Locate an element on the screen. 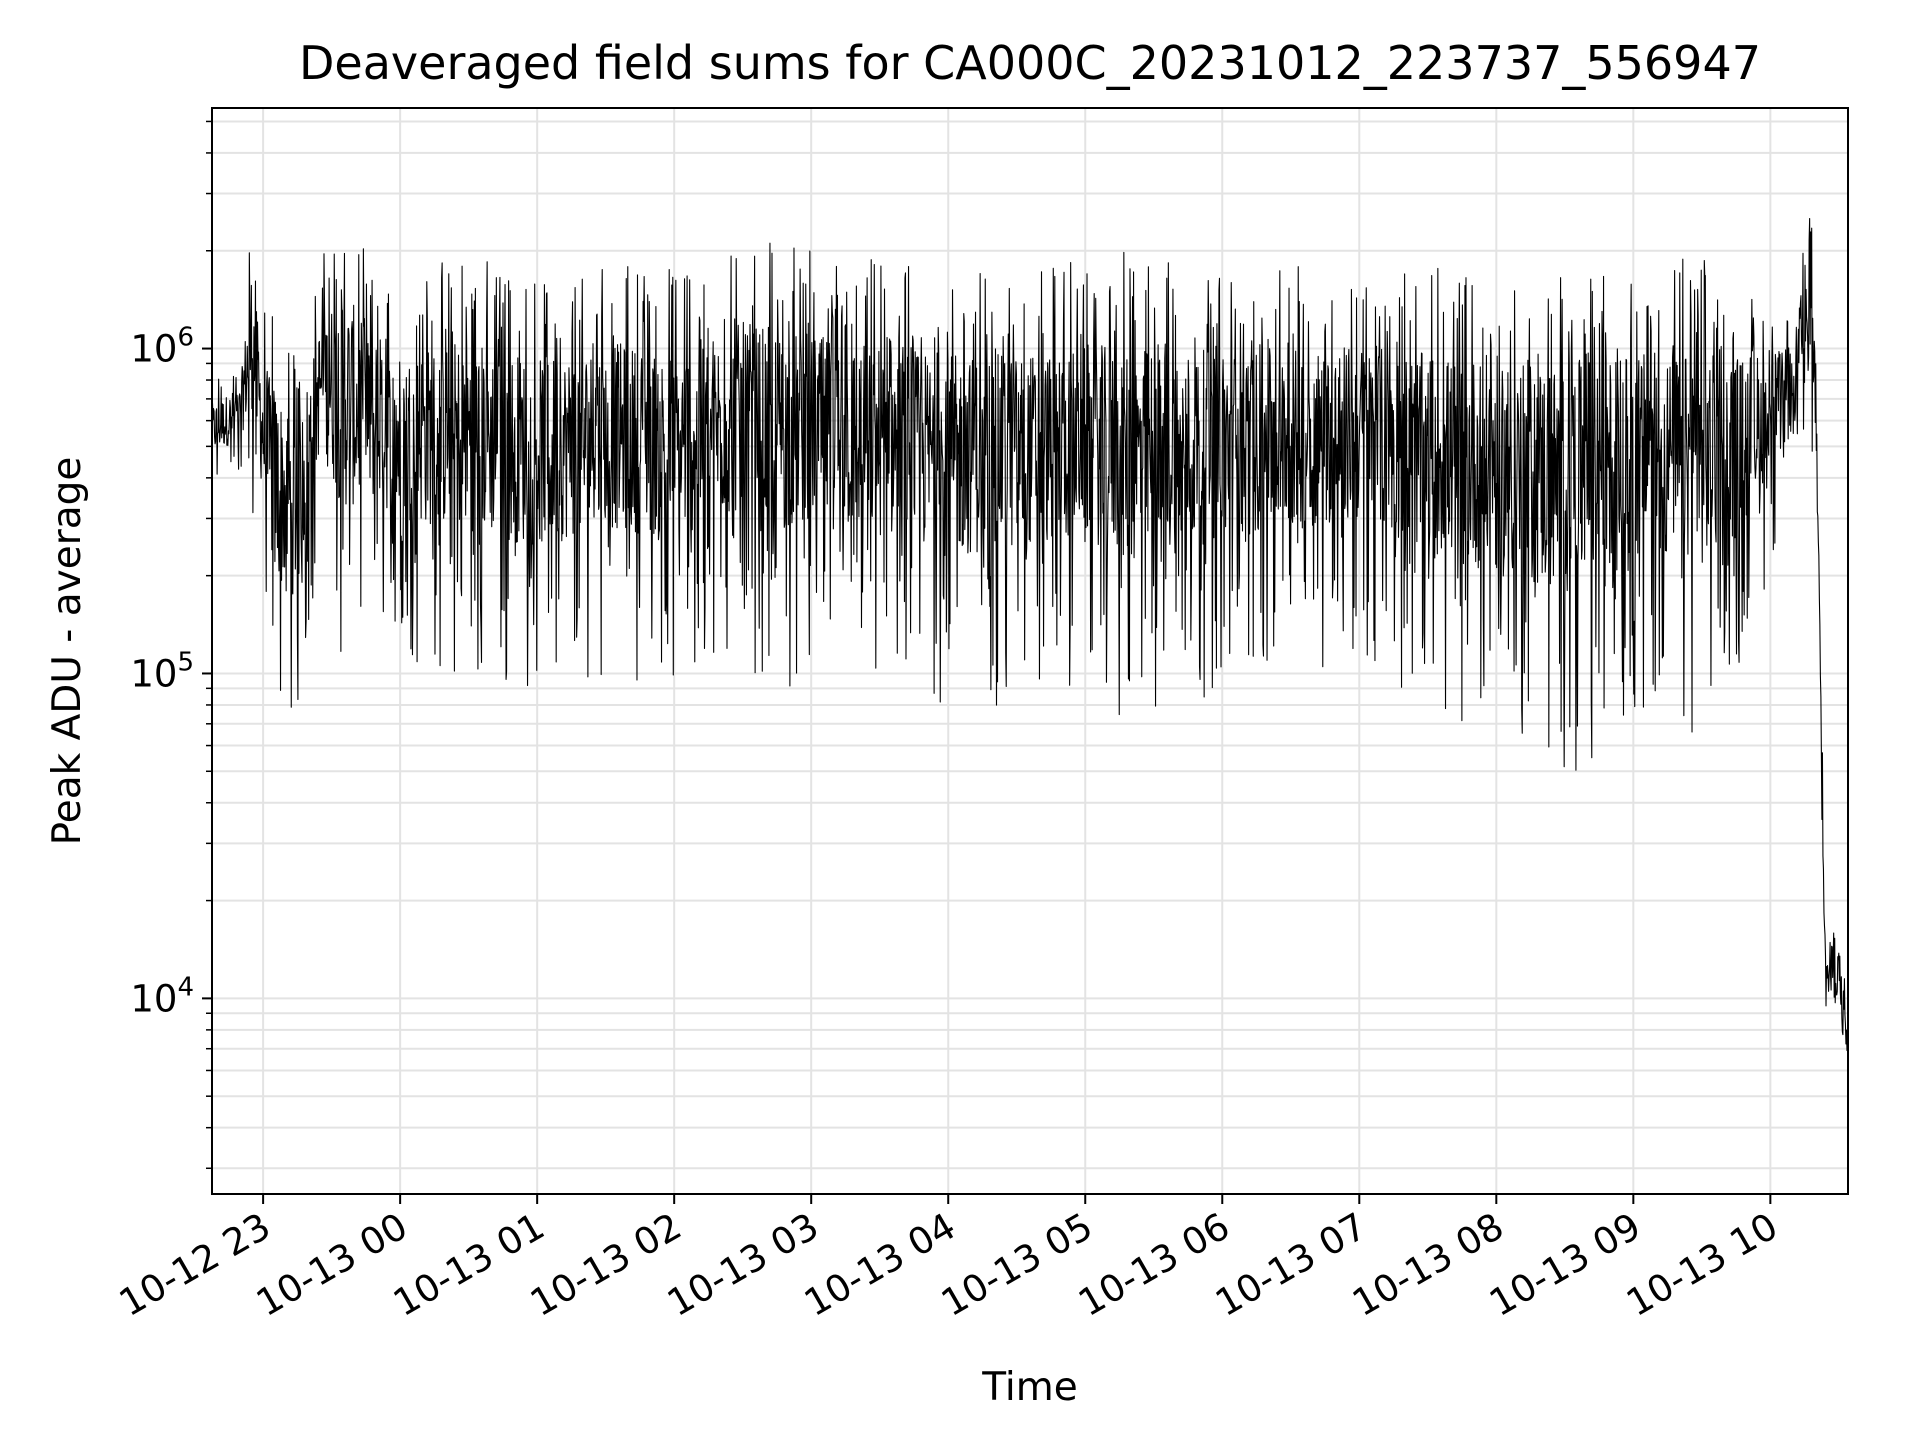  y-axis-ticks: 104 105 106 is located at coordinates (171, 645).